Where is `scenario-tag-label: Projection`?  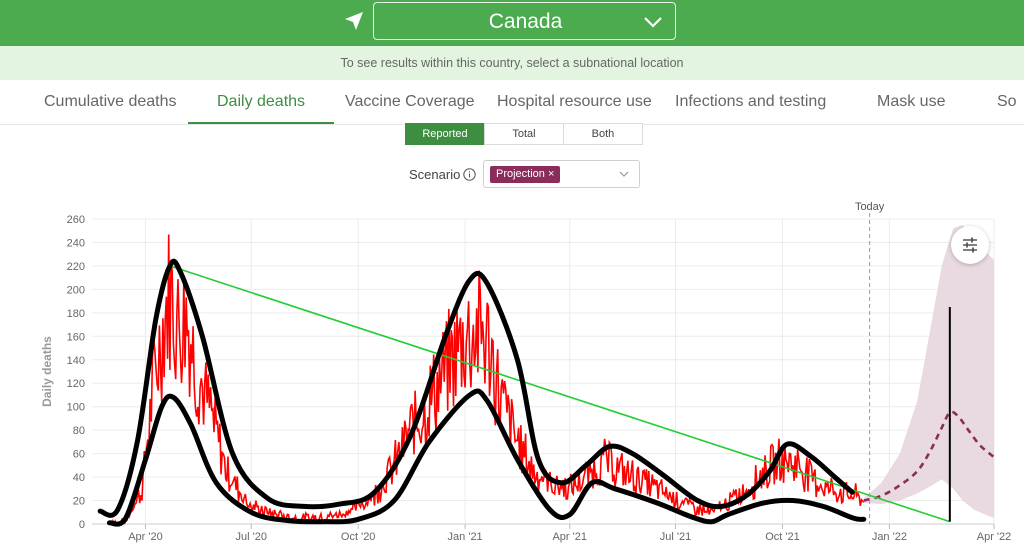 scenario-tag-label: Projection is located at coordinates (520, 174).